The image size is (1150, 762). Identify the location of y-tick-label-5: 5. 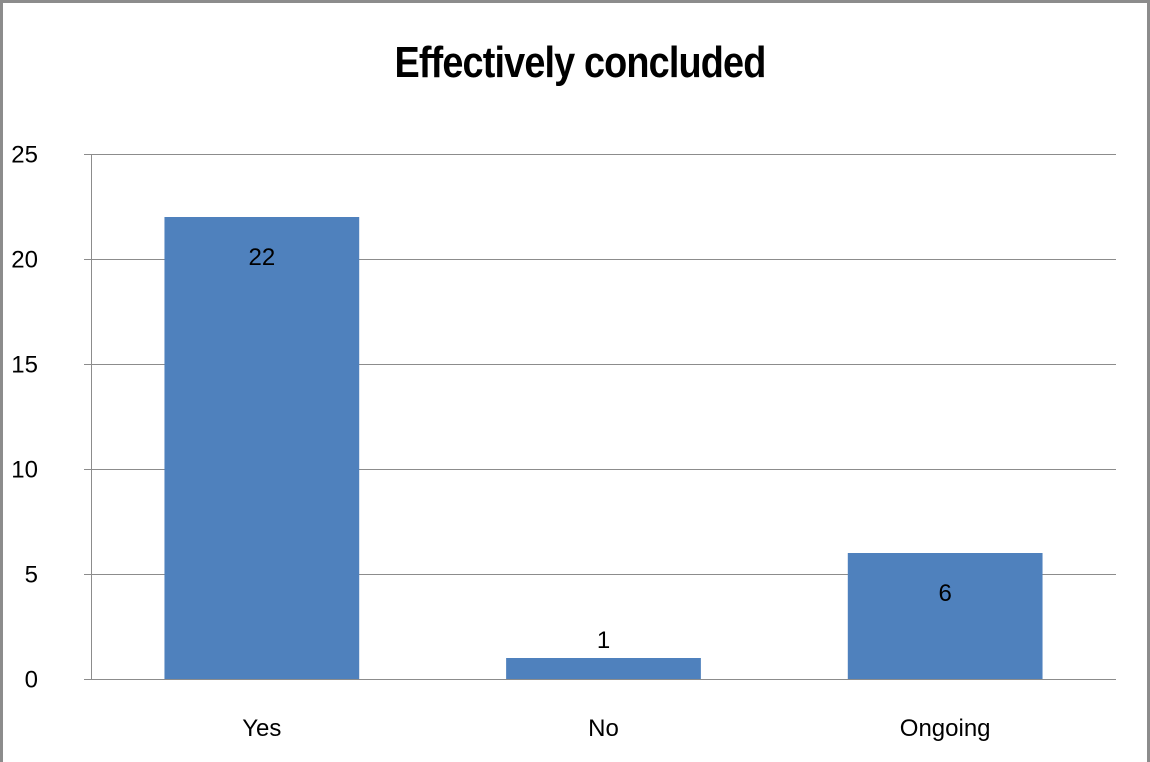
(31, 575).